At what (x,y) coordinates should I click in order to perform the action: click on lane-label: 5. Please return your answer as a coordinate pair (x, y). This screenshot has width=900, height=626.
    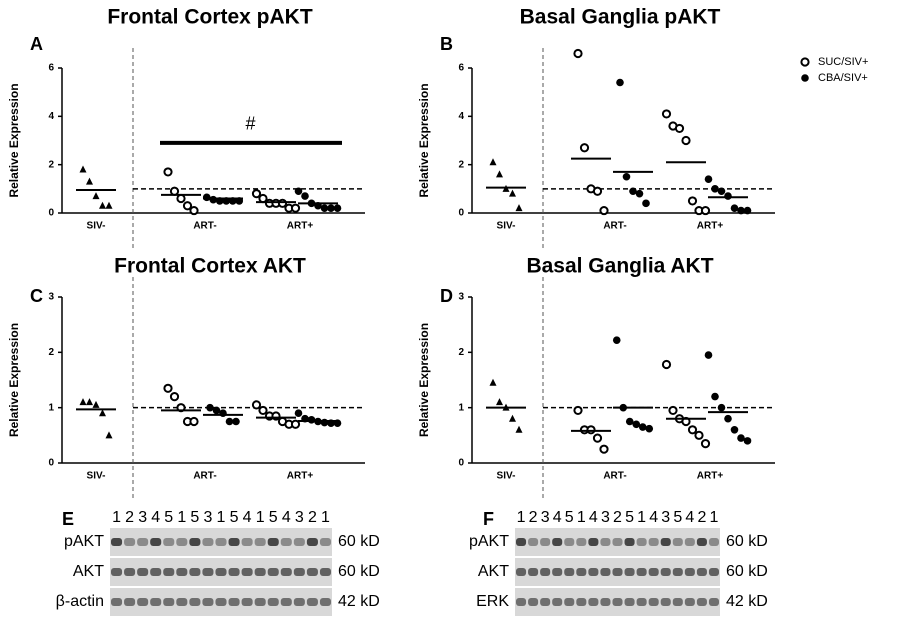
    Looking at the image, I should click on (677, 517).